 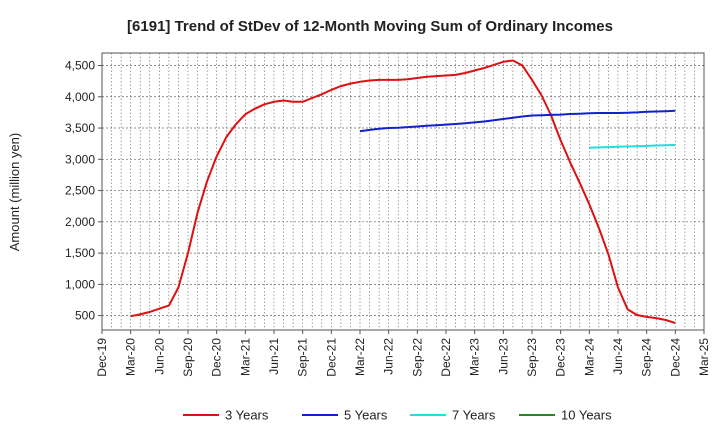 What do you see at coordinates (366, 415) in the screenshot?
I see `legend-label: 5 Years` at bounding box center [366, 415].